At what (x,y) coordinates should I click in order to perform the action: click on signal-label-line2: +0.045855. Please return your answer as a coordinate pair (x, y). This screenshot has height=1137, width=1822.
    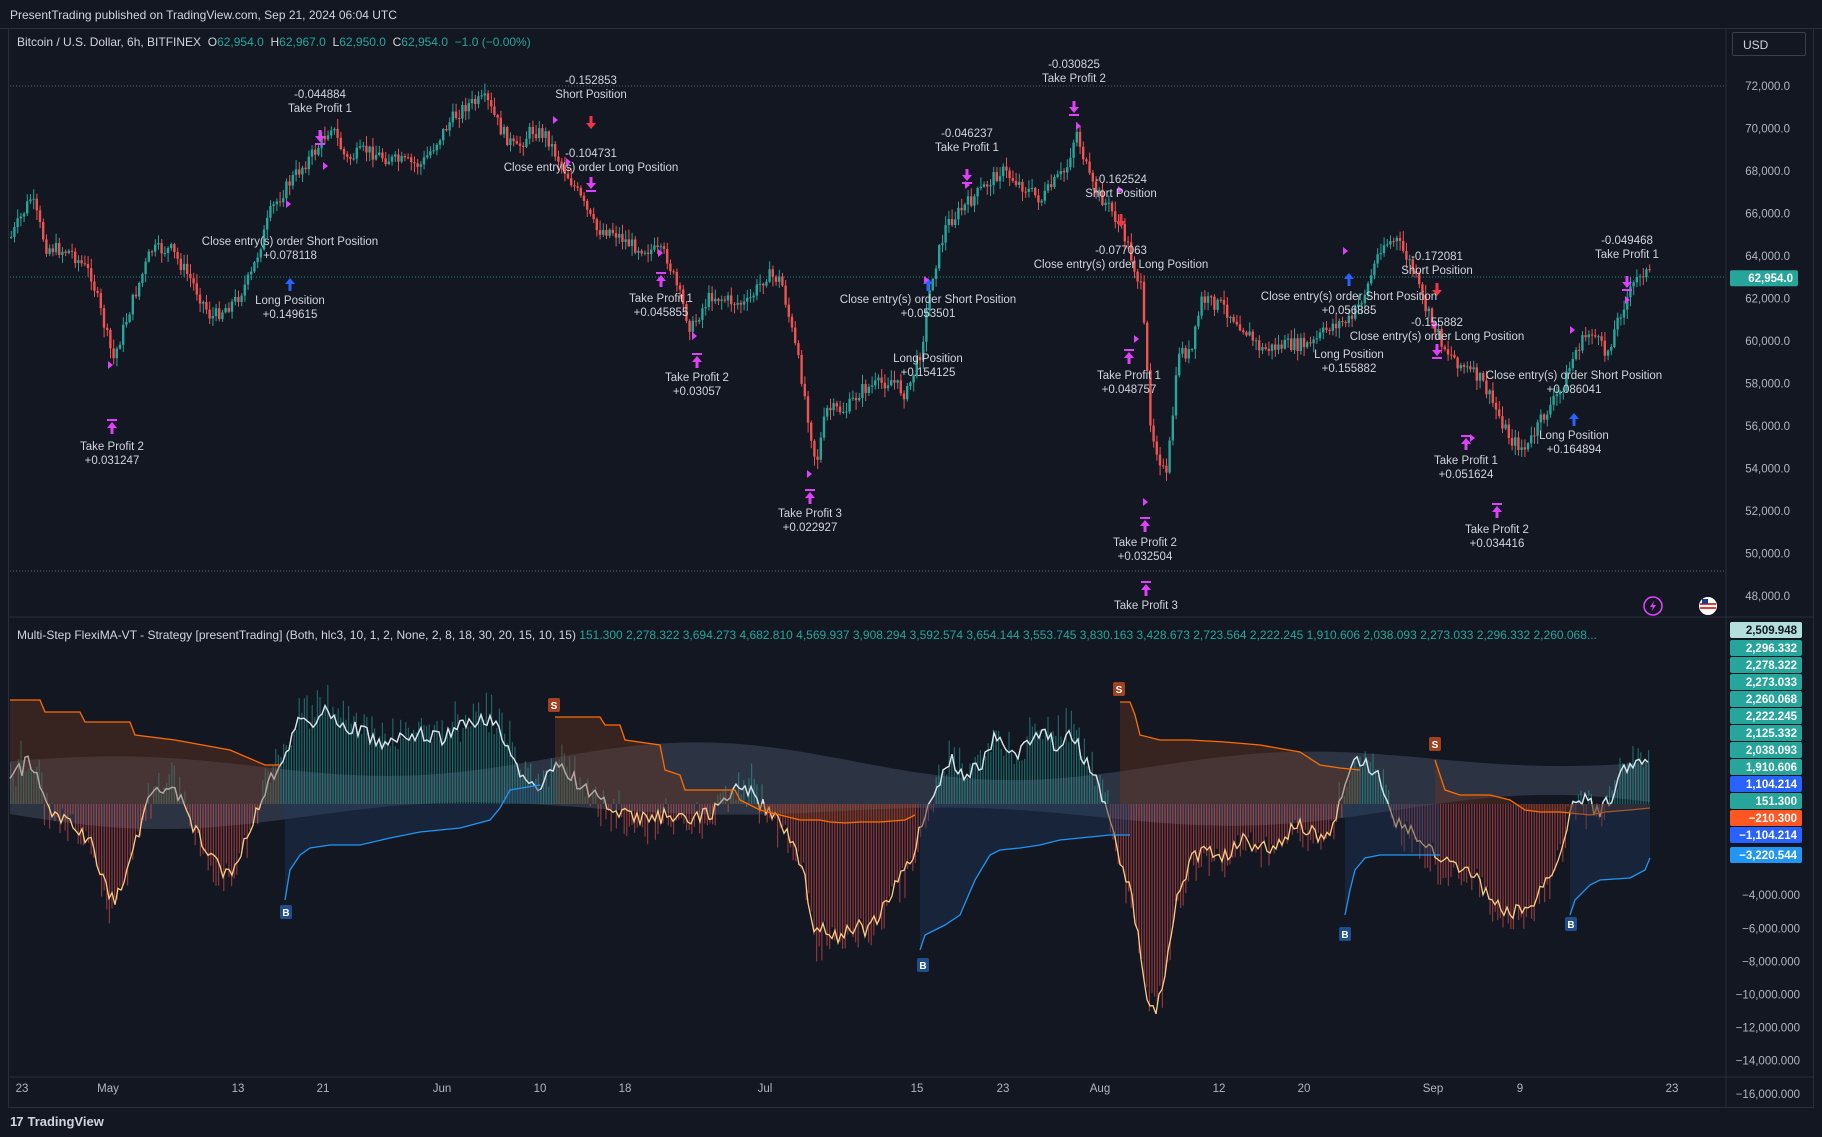
    Looking at the image, I should click on (661, 313).